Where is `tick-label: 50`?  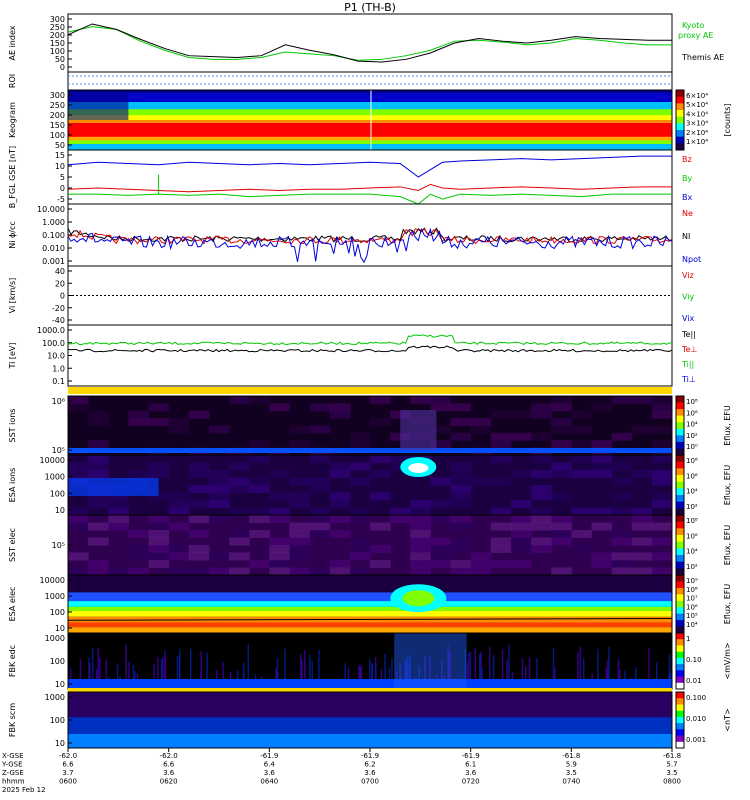
tick-label: 50 is located at coordinates (60, 145).